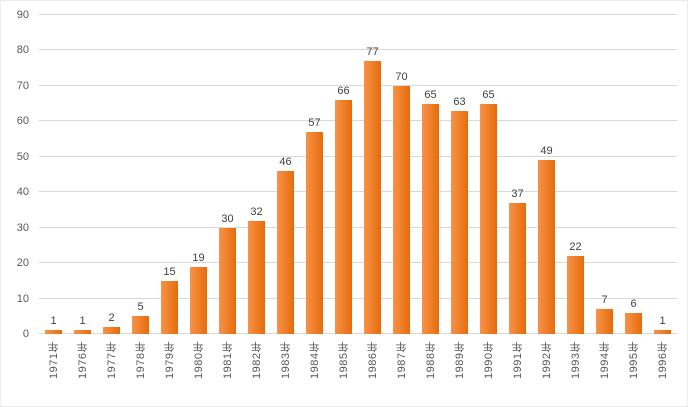 The image size is (688, 407). What do you see at coordinates (198, 360) in the screenshot?
I see `x-tick-label: 1980年` at bounding box center [198, 360].